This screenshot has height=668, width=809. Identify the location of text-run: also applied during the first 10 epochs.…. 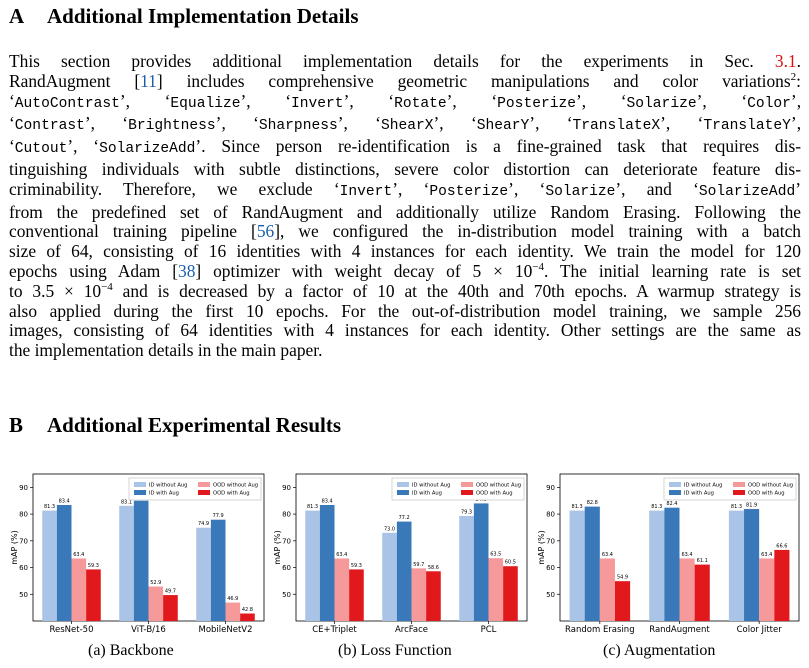
(405, 310).